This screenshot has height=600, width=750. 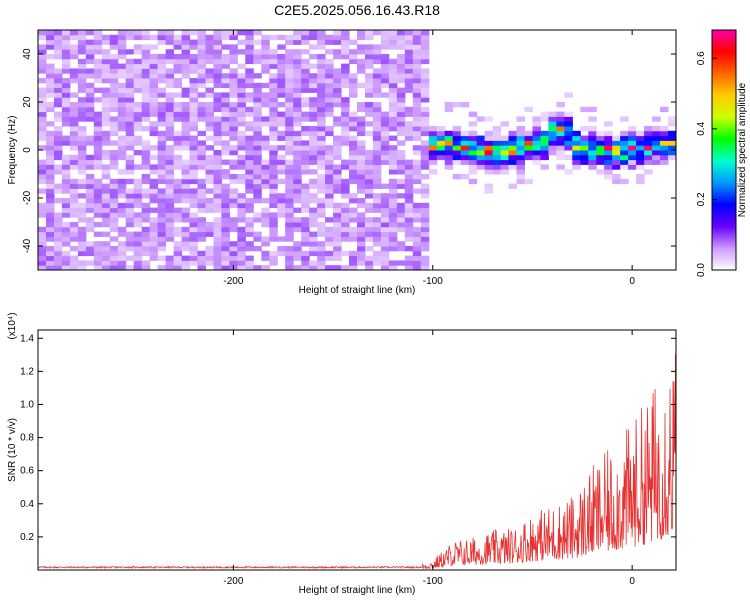 I want to click on colorbar-label: Normalized spectral amplitude, so click(x=742, y=149).